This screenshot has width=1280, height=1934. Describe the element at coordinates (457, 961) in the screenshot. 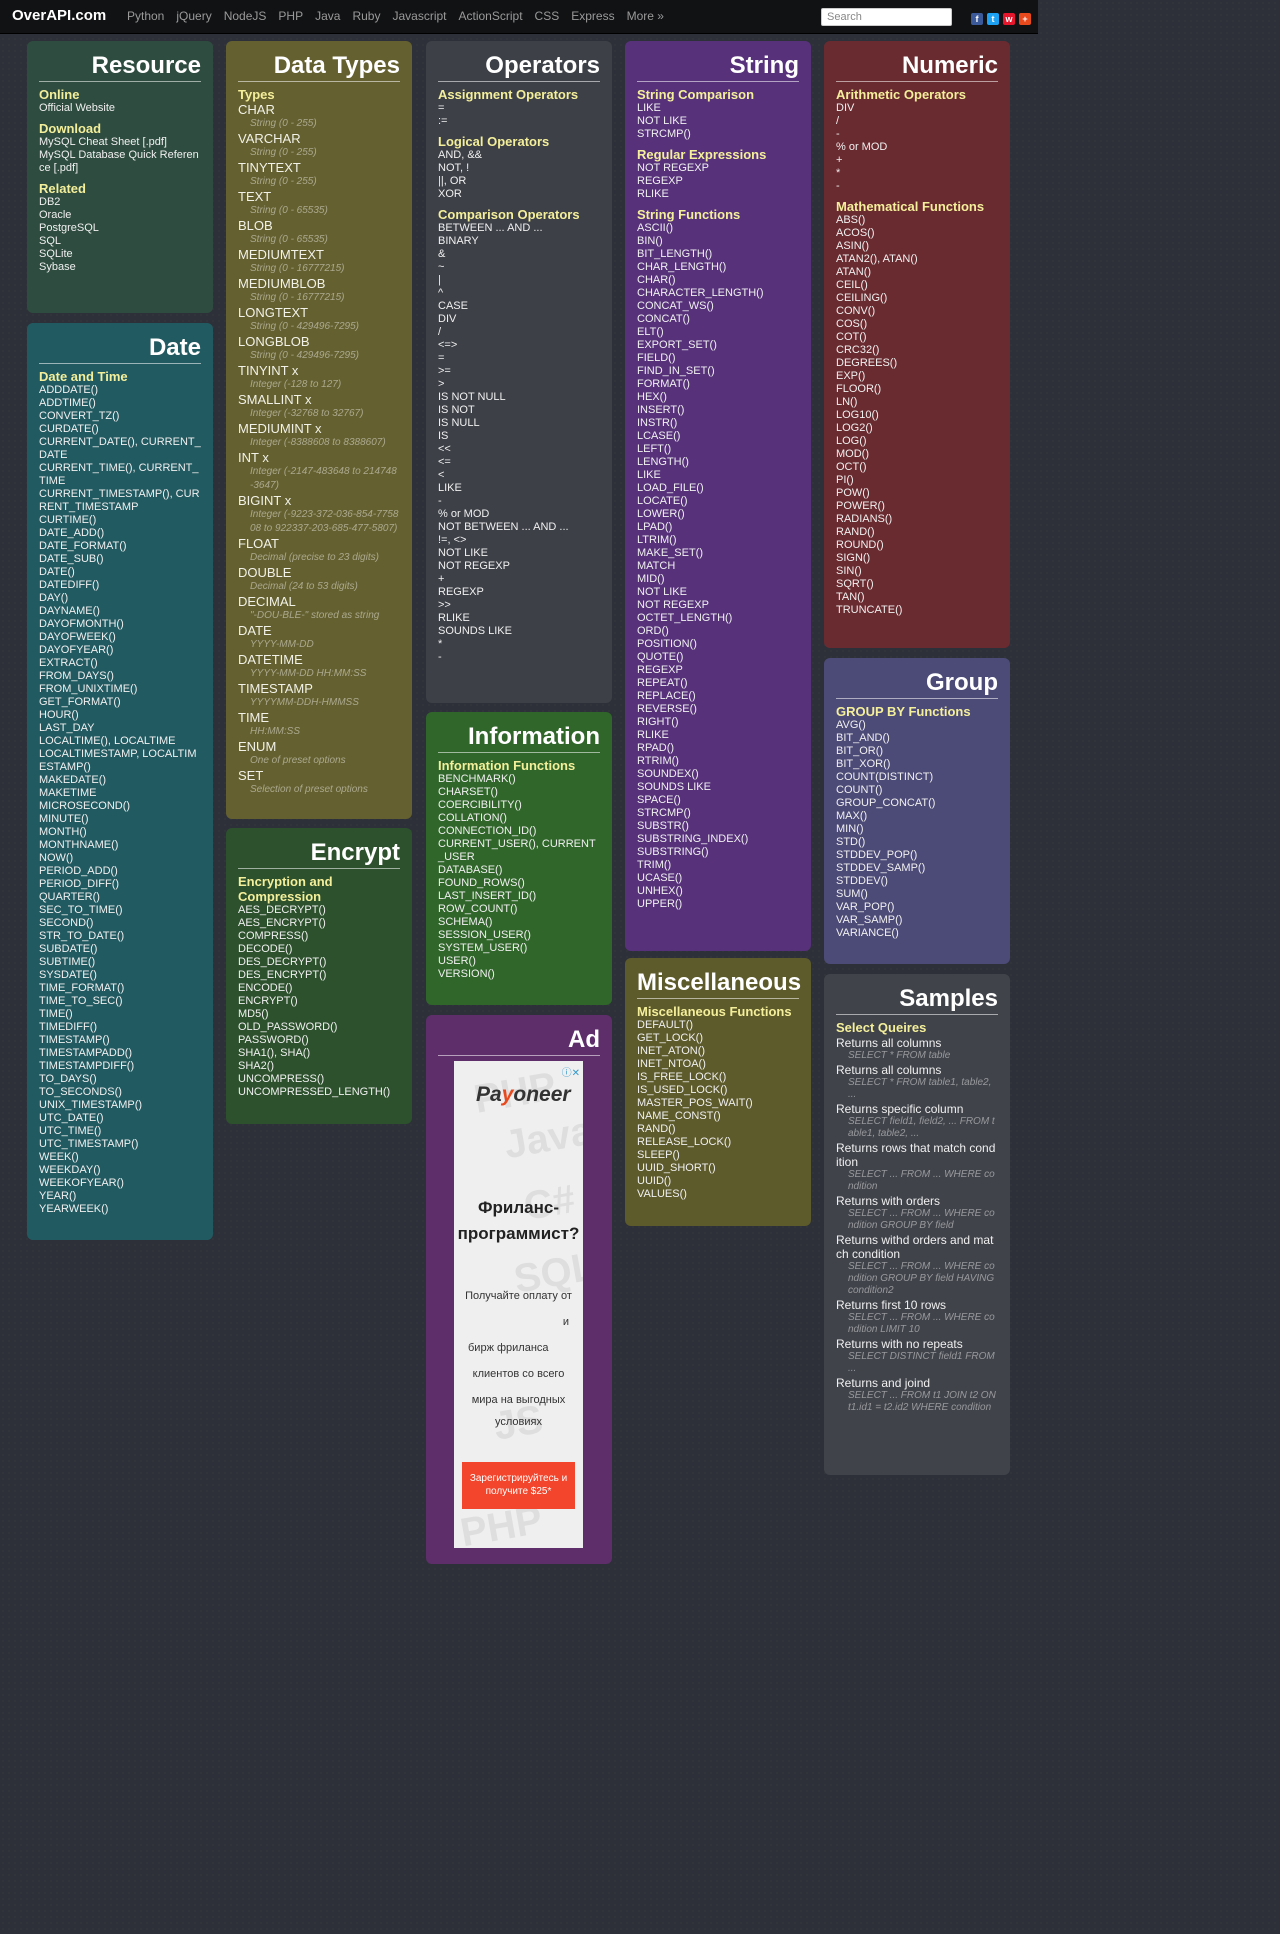

I see `list-item: USER()` at that location.